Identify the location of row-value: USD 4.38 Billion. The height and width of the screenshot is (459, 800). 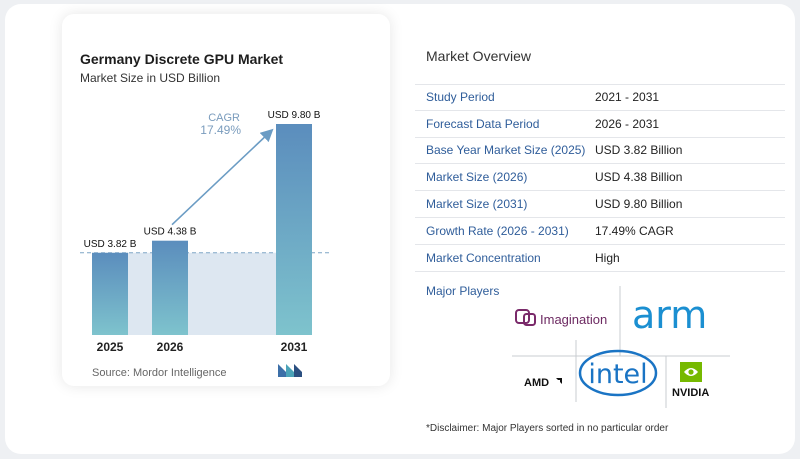
(639, 177).